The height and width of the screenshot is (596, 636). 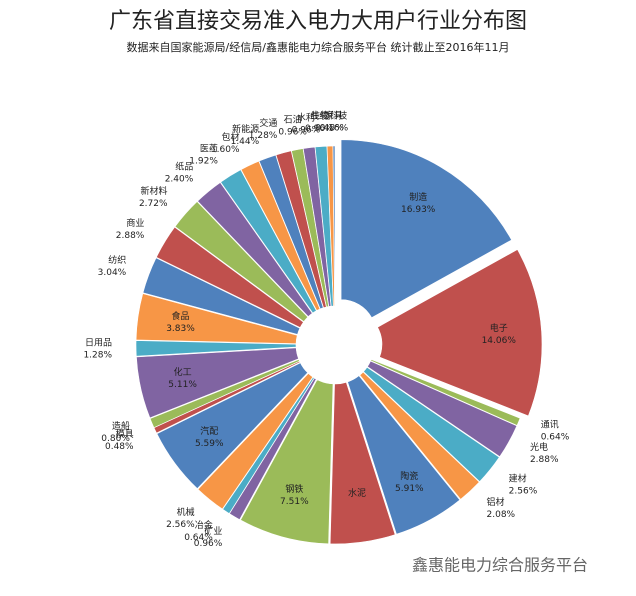 I want to click on value-label: 5.11%, so click(x=182, y=385).